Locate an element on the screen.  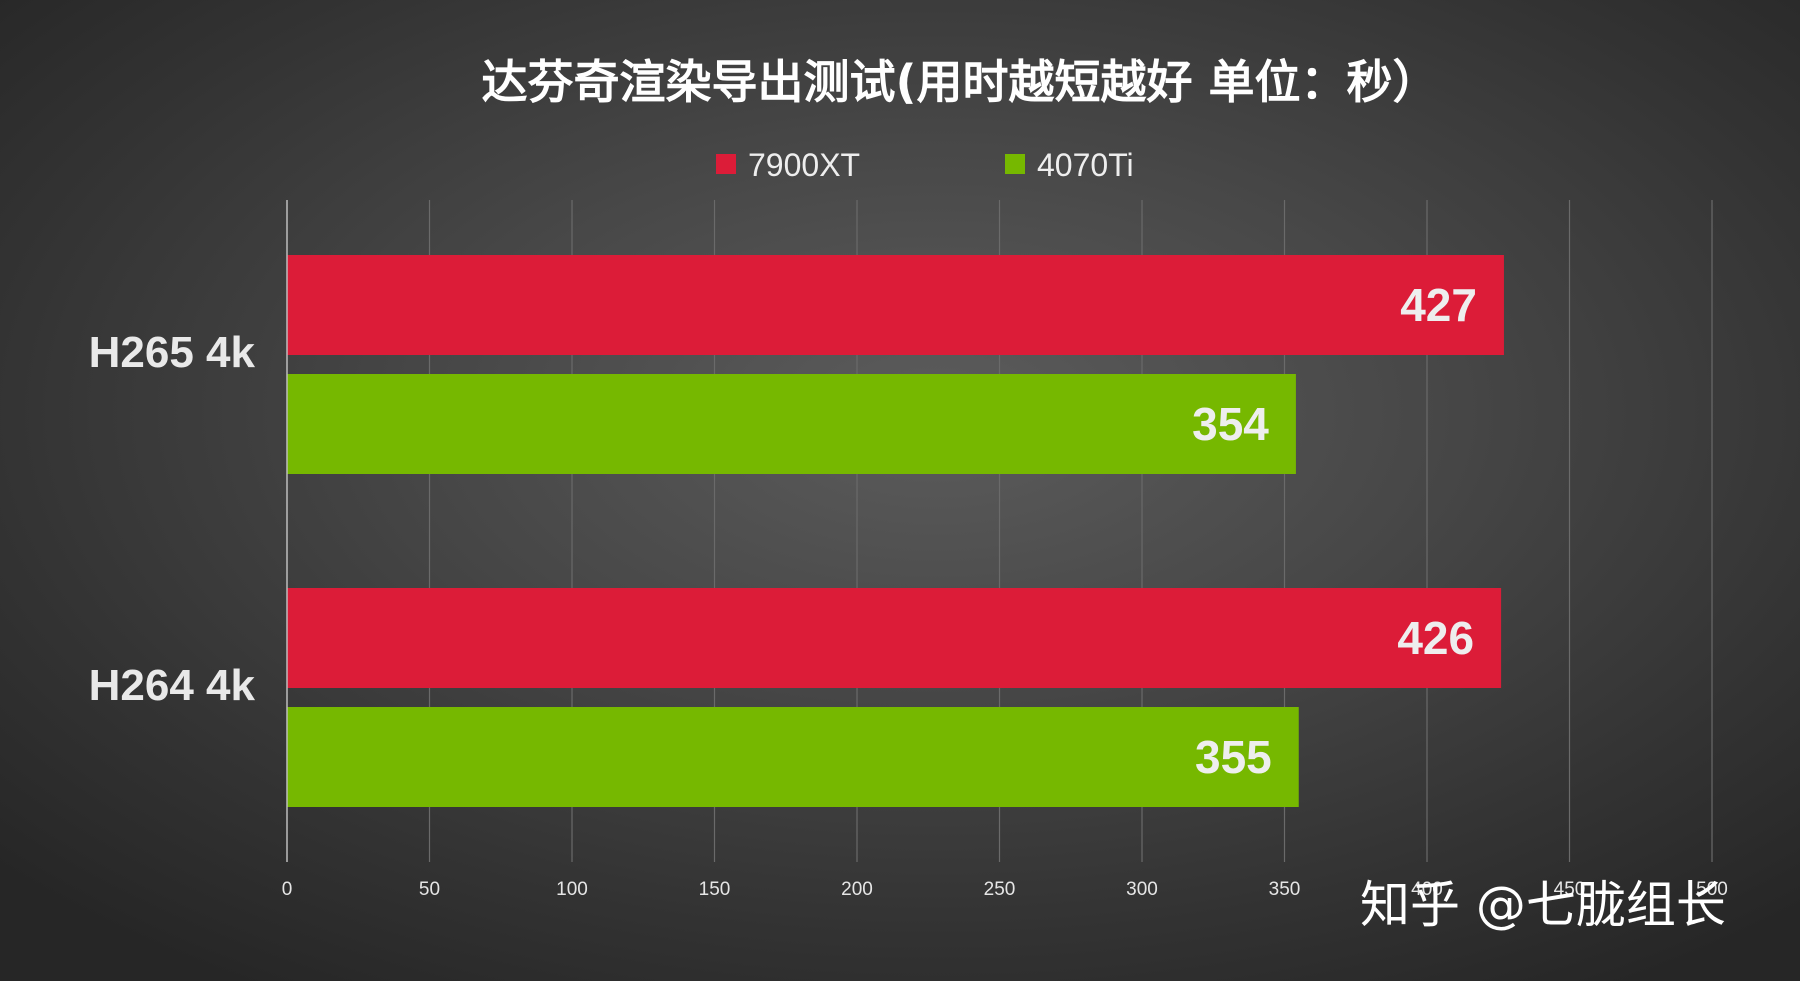
x-tick-label: 150 is located at coordinates (715, 889).